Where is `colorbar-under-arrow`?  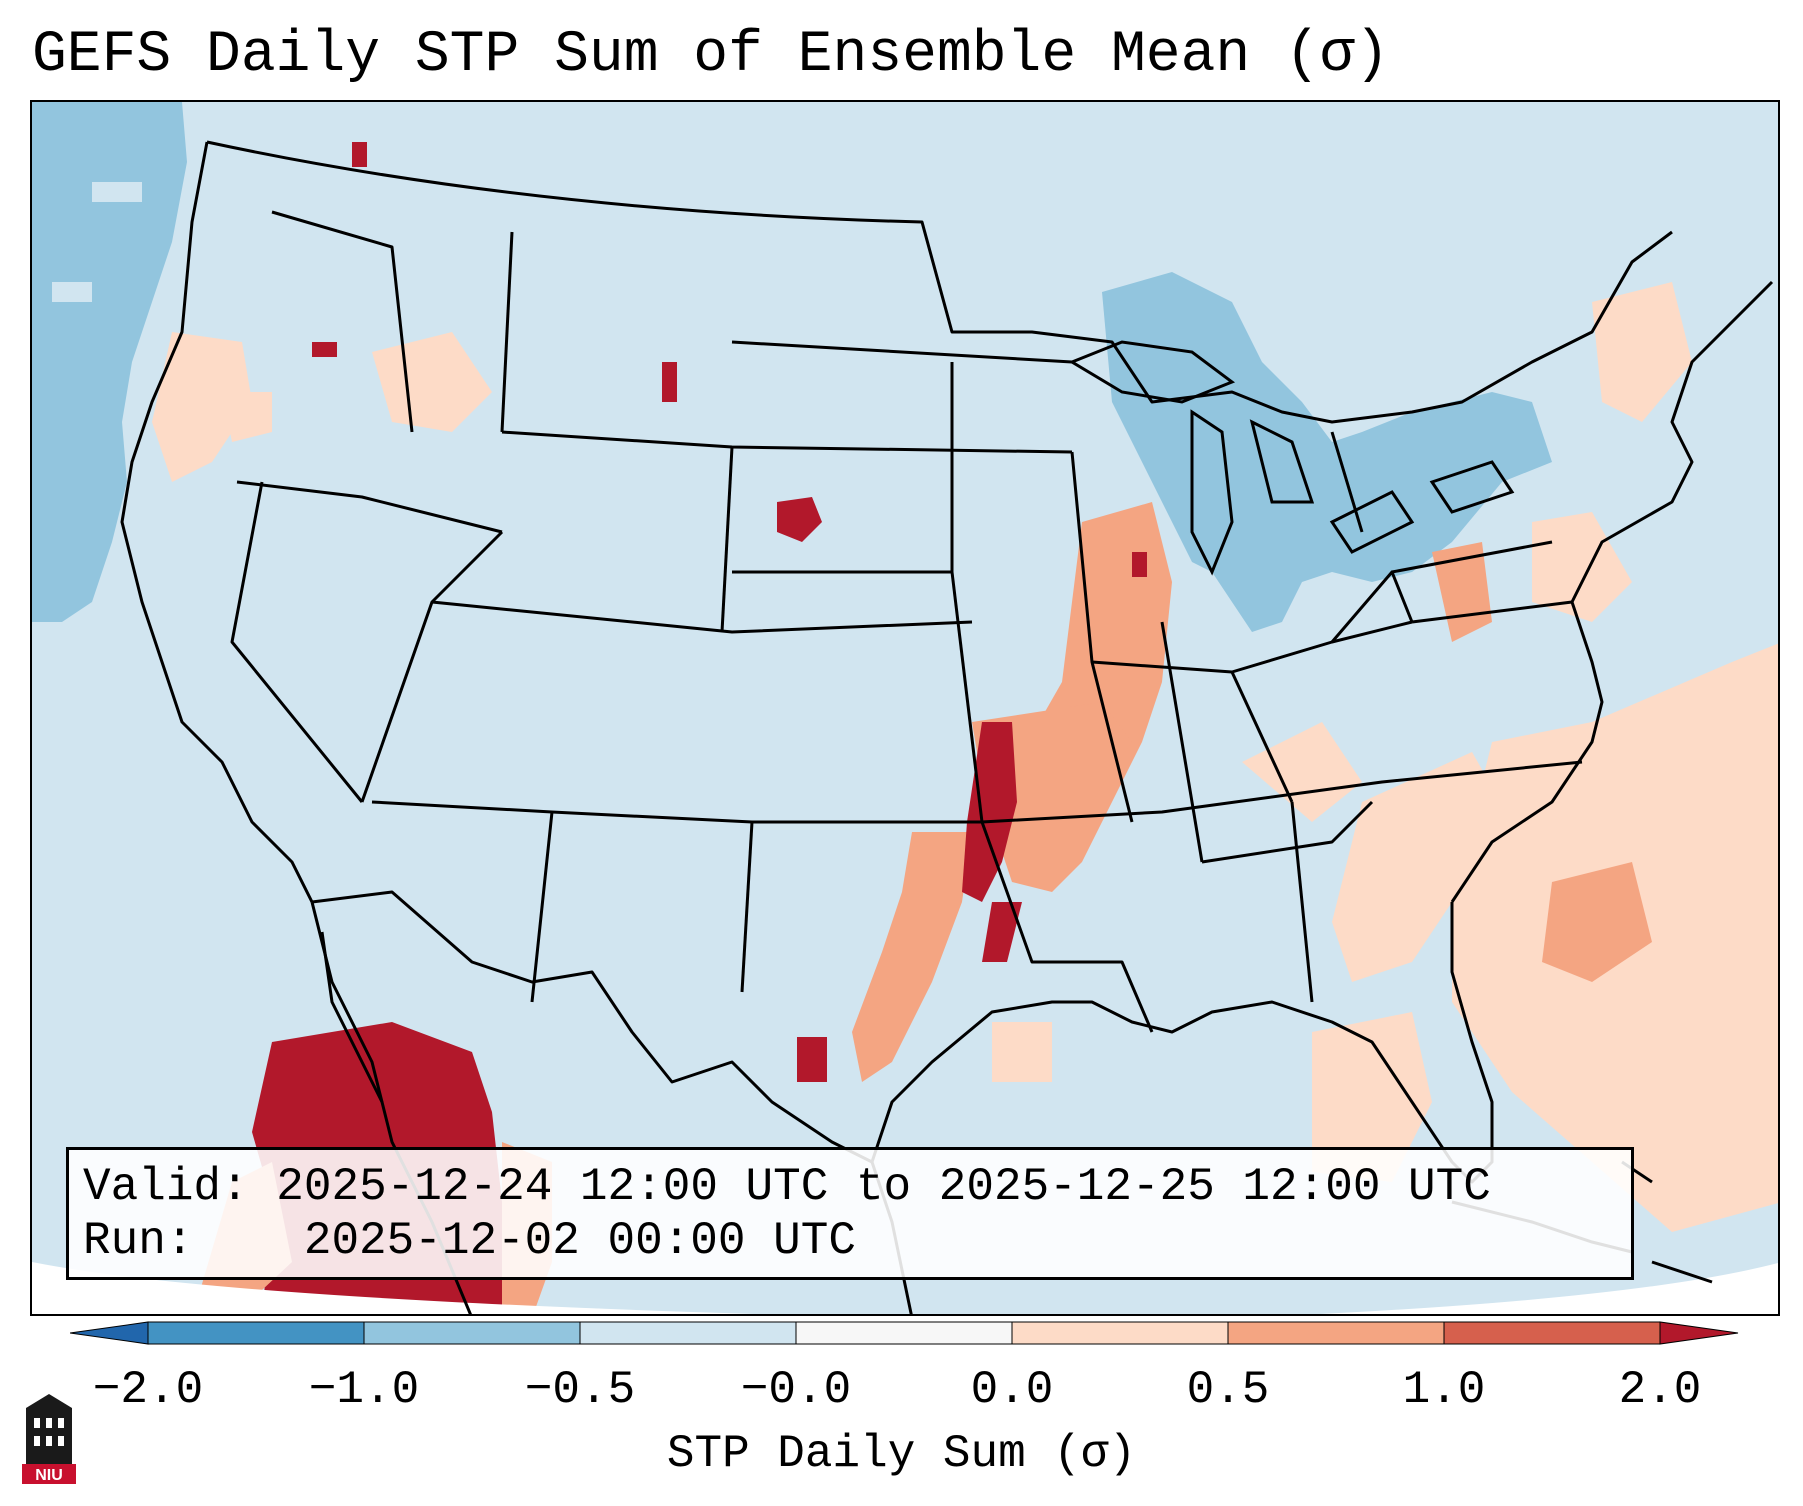 colorbar-under-arrow is located at coordinates (109, 1333).